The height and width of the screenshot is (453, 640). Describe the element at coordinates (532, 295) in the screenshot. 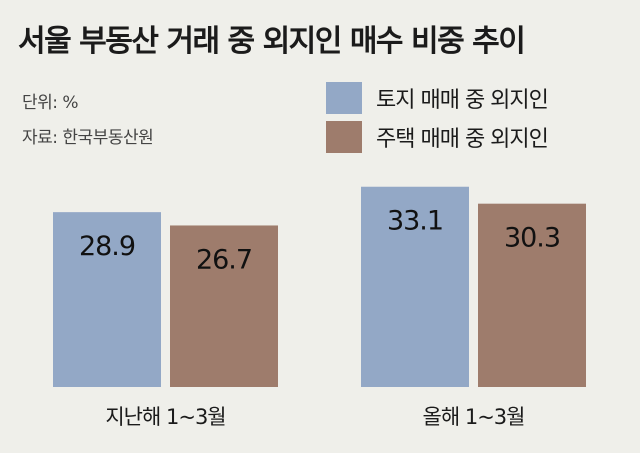

I see `bar-housing-this-year` at that location.